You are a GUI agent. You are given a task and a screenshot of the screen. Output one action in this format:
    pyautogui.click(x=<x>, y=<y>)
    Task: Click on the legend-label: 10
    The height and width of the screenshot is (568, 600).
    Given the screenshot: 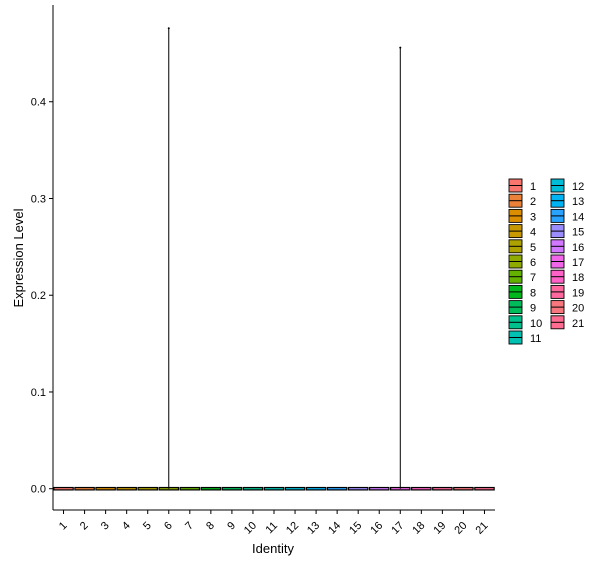 What is the action you would take?
    pyautogui.click(x=536, y=324)
    